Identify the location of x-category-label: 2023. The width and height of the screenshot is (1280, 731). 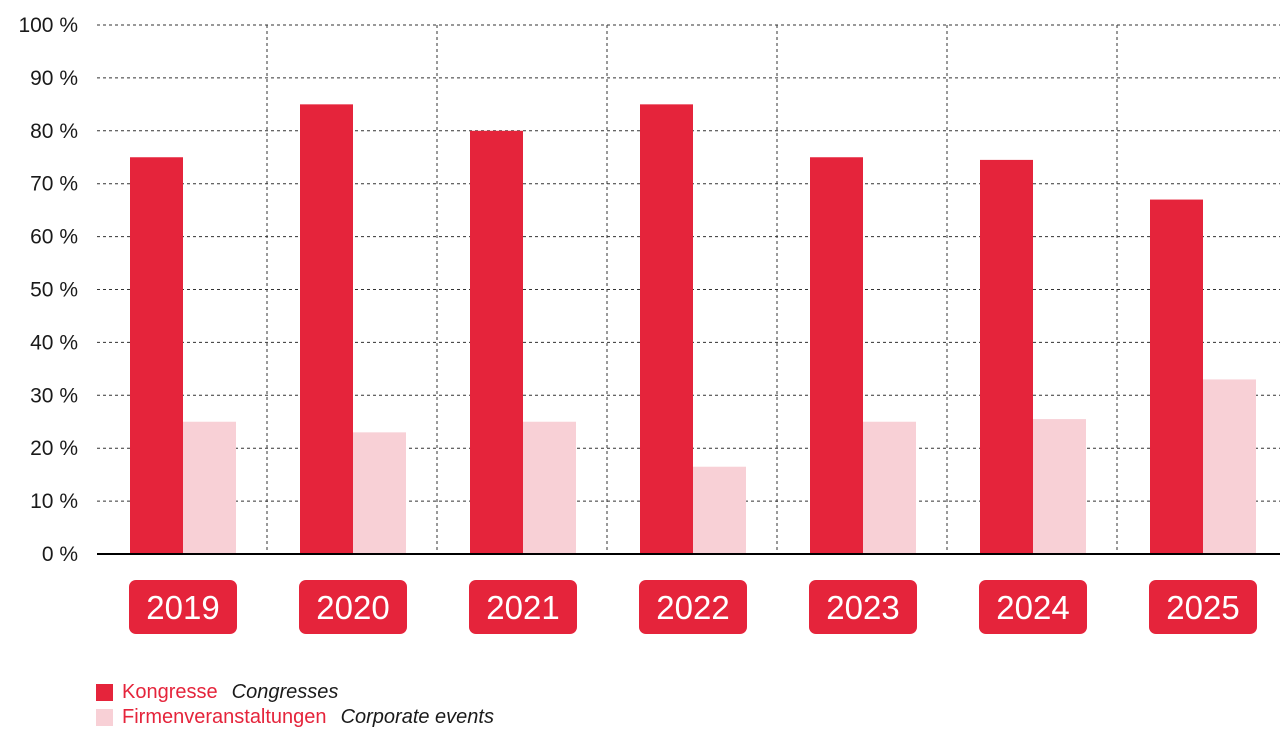
(862, 607).